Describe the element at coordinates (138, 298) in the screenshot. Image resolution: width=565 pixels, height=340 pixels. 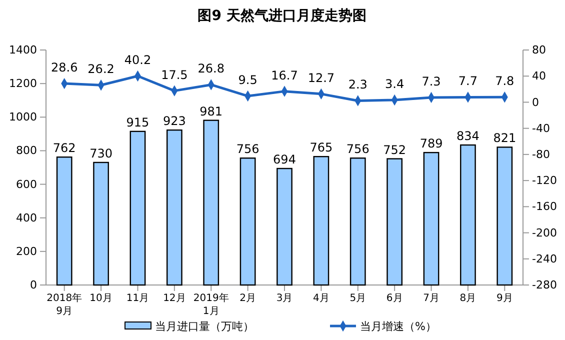
I see `x-tick-label: 11月` at that location.